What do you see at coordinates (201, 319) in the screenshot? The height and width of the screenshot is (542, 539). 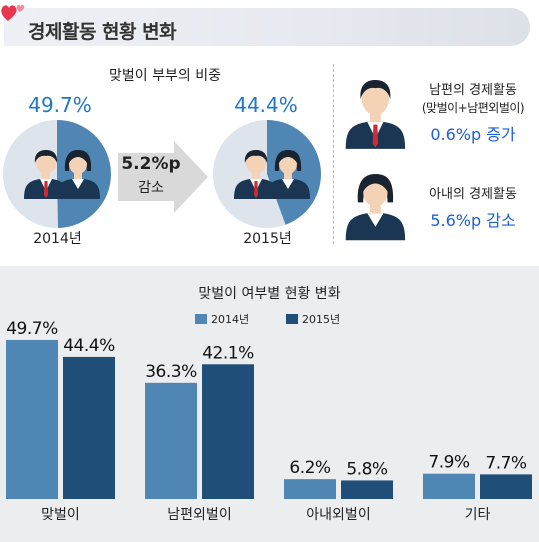 I see `legend-swatch-2014` at bounding box center [201, 319].